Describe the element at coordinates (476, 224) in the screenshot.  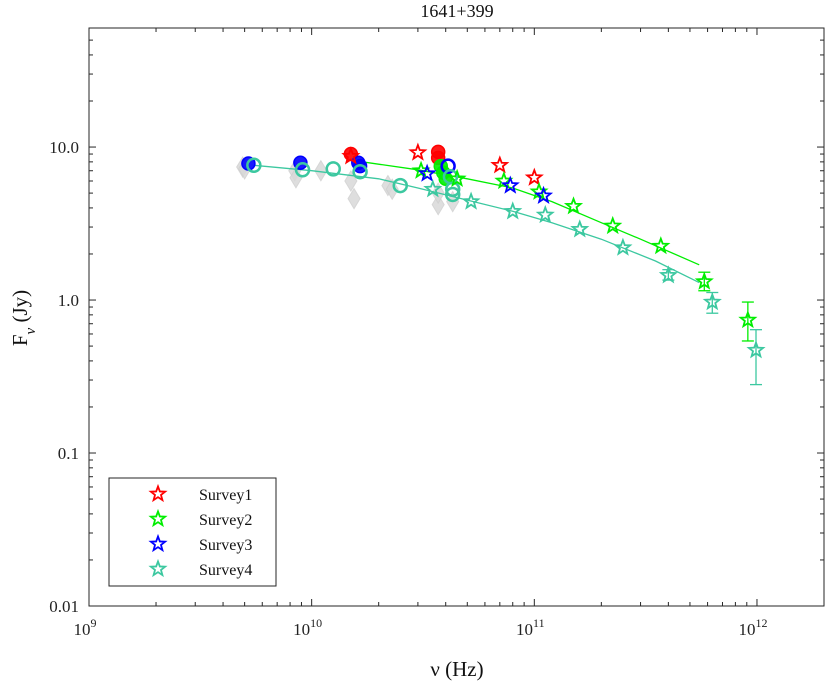
I see `fit-line-survey4` at that location.